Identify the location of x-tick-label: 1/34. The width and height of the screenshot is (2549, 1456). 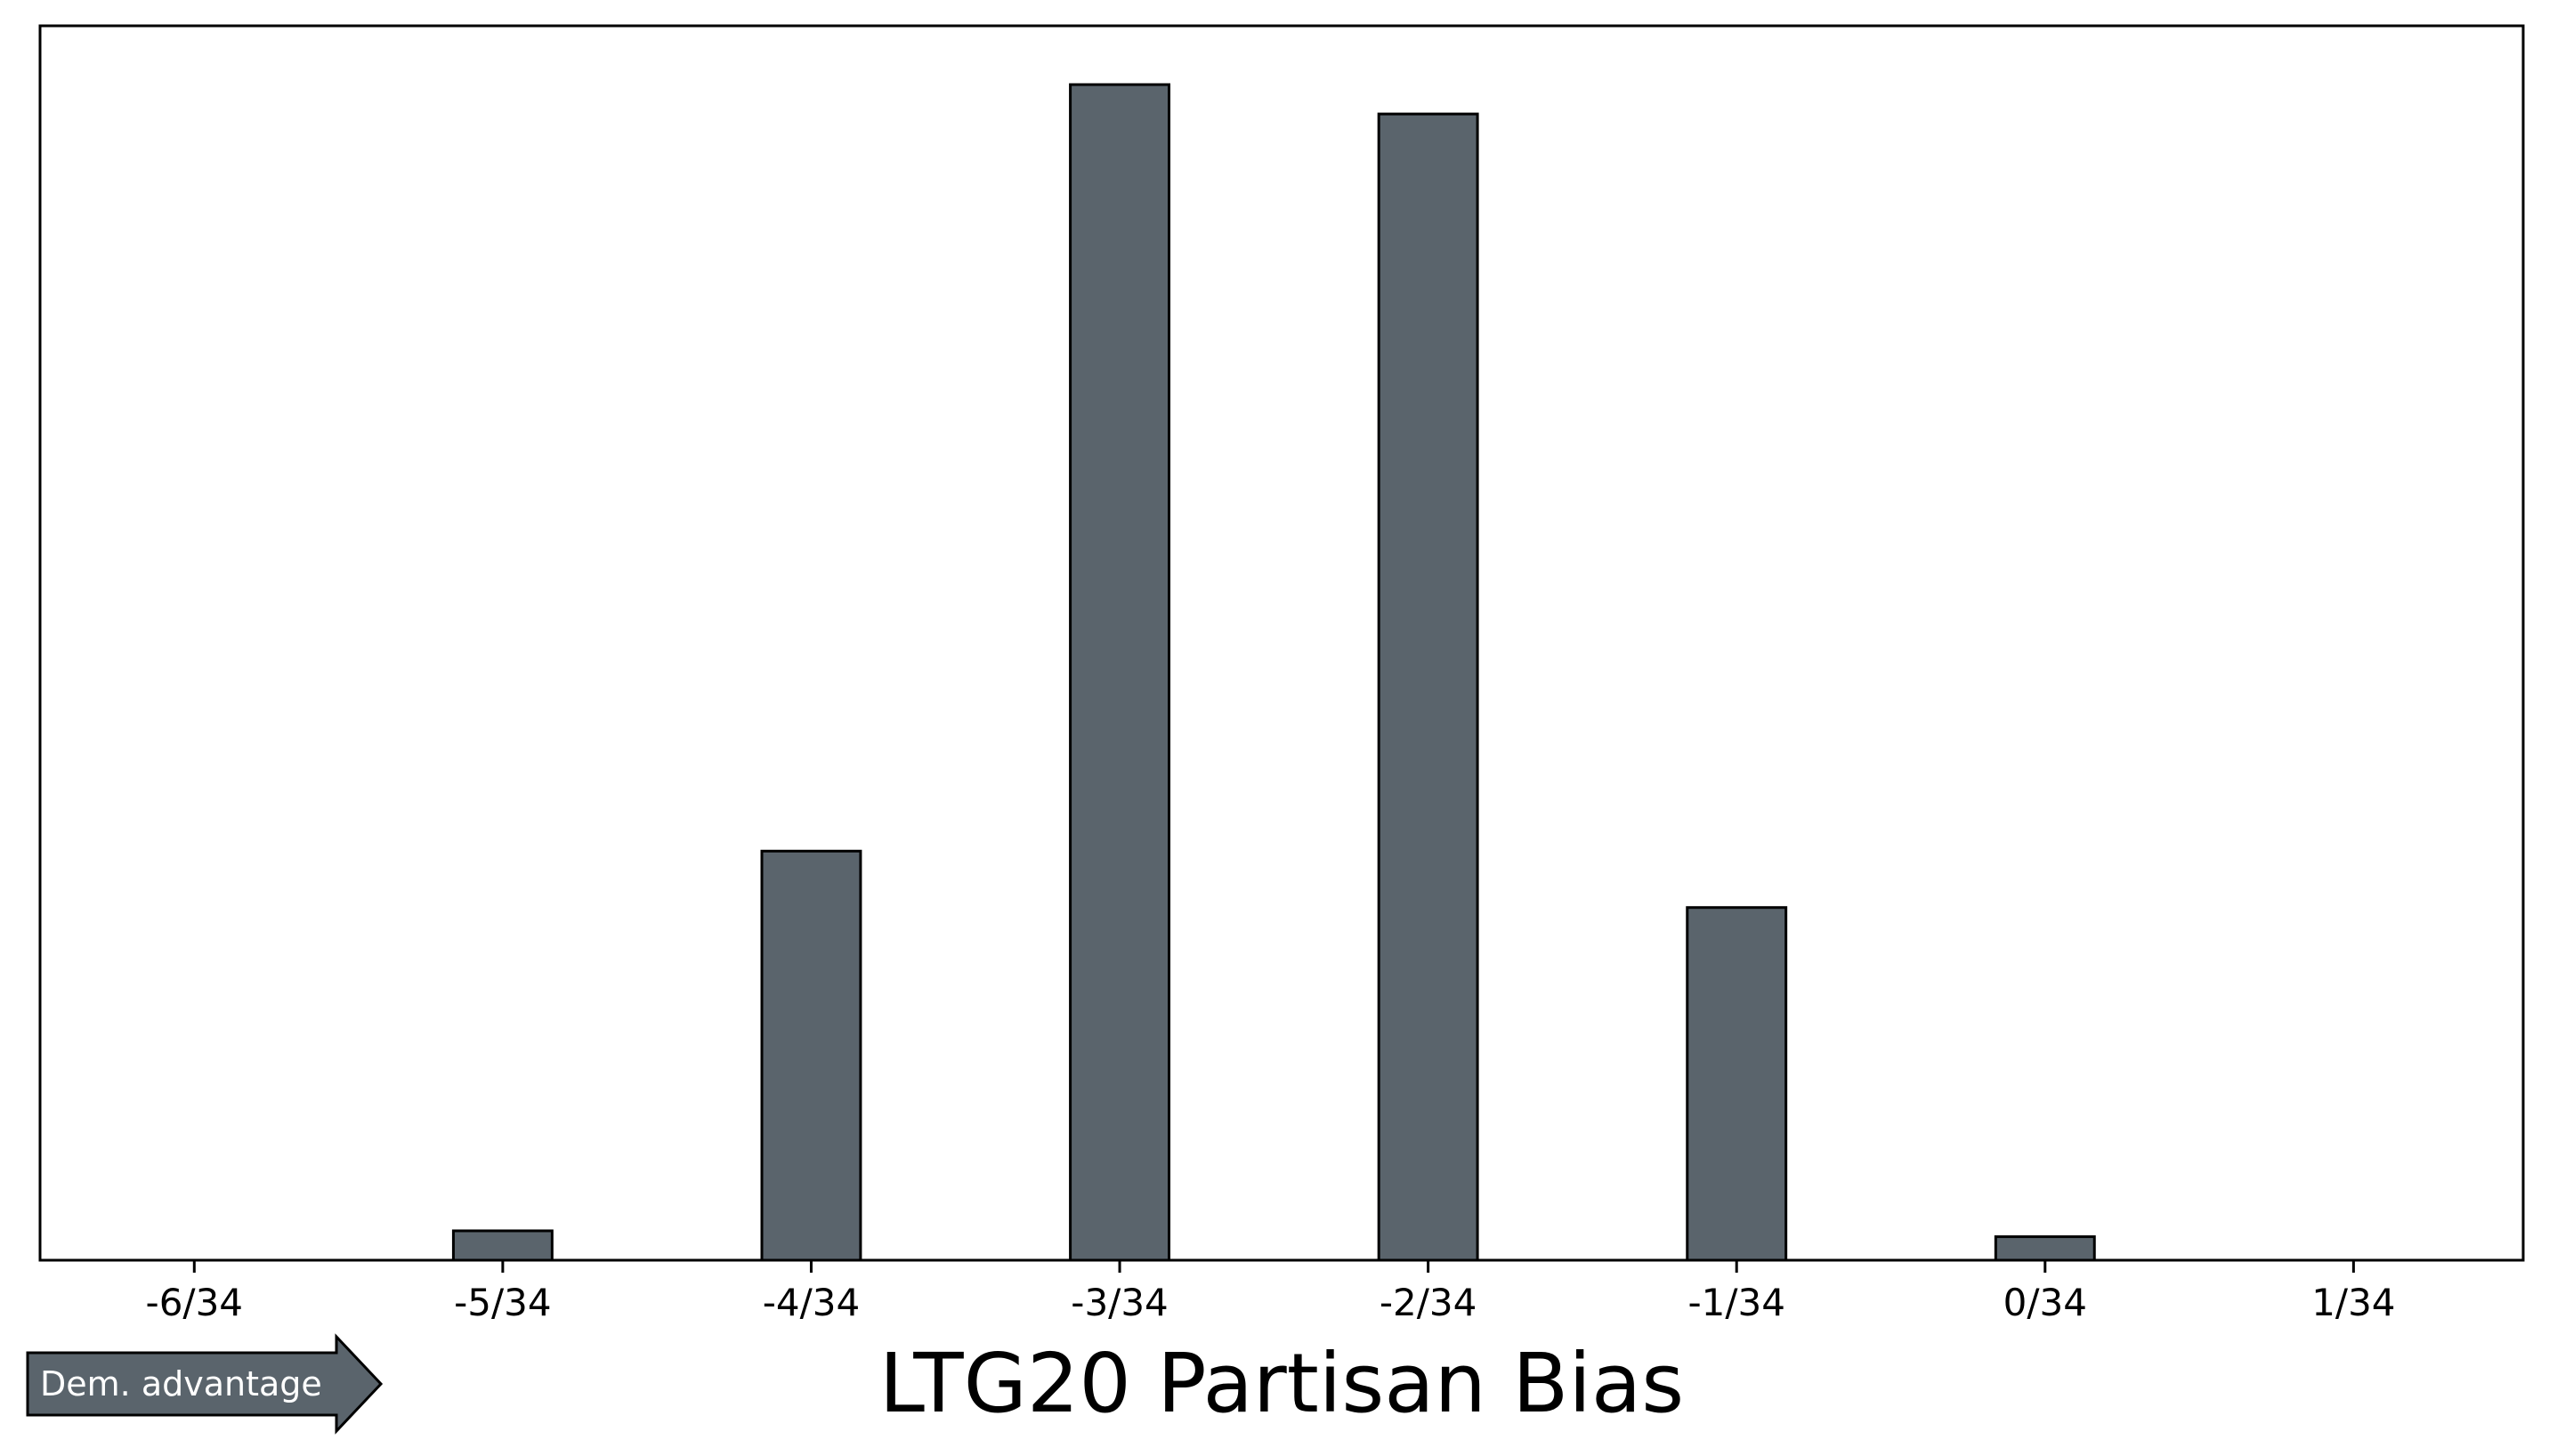
(2353, 1302).